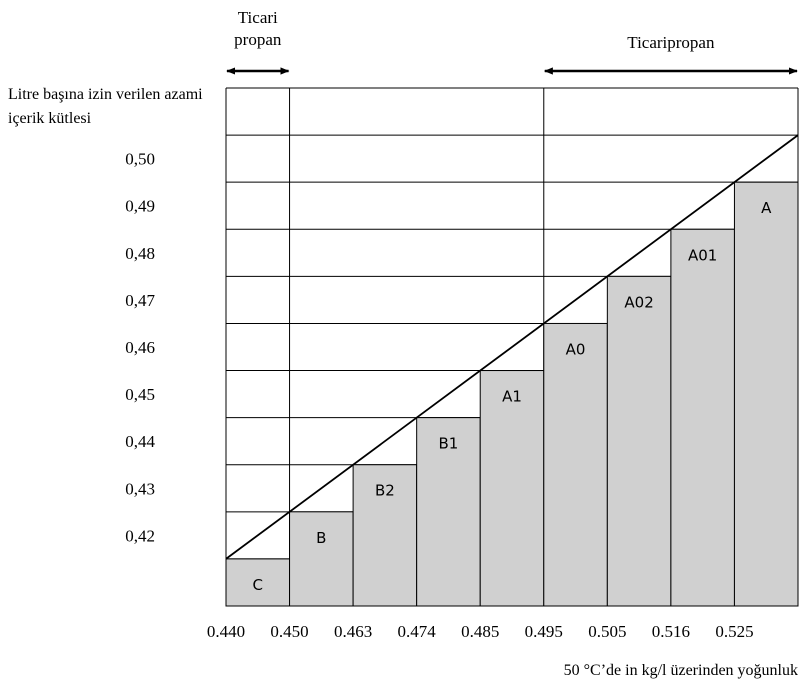 This screenshot has height=691, width=806. I want to click on bar-label-a1: A1, so click(512, 397).